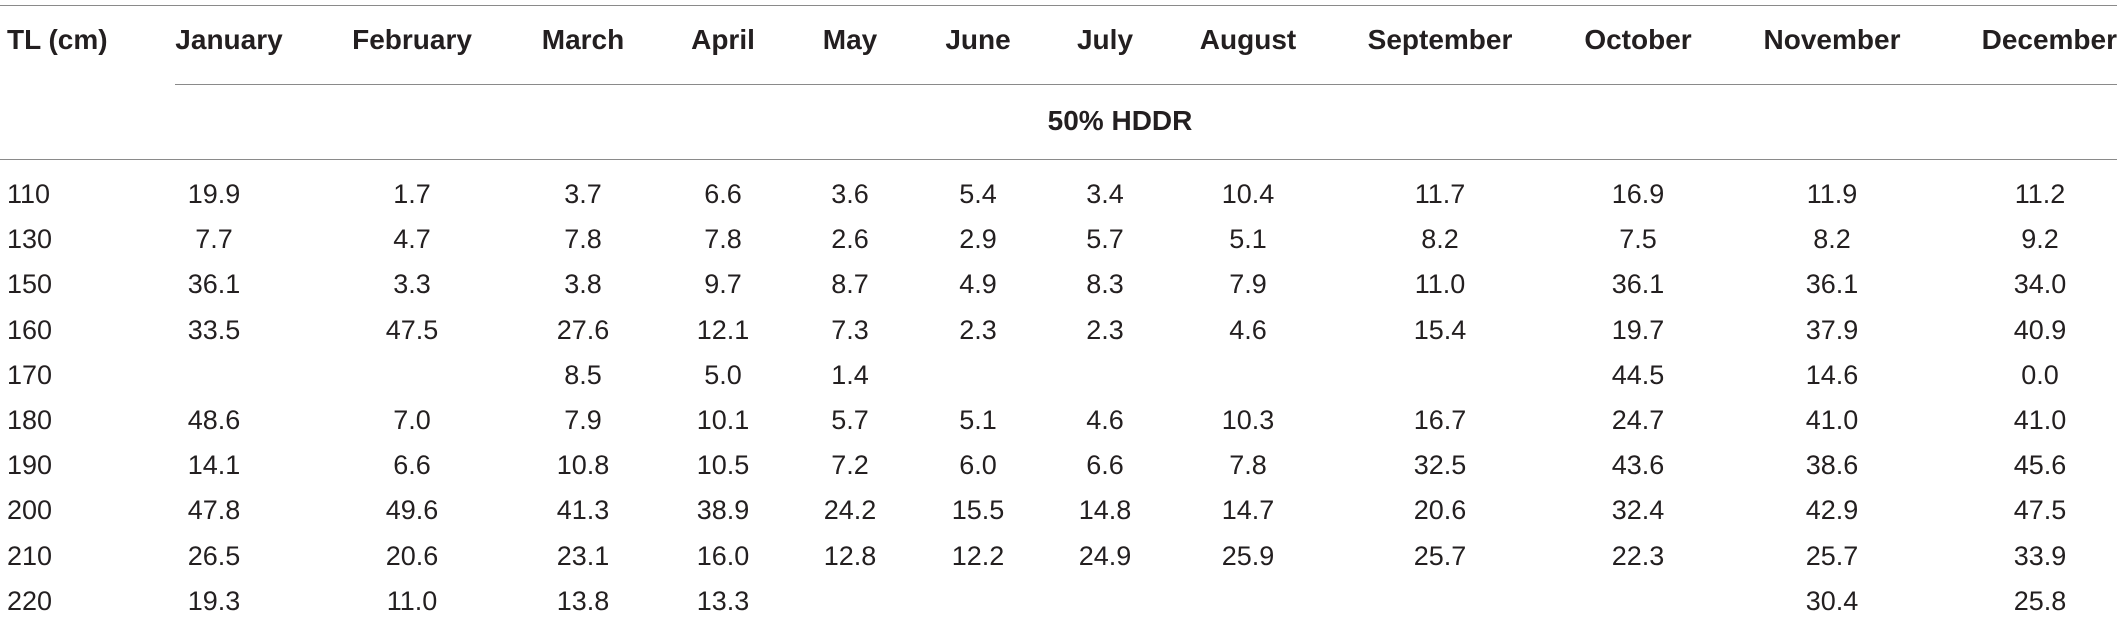 Image resolution: width=2117 pixels, height=636 pixels. What do you see at coordinates (1058, 601) in the screenshot?
I see `table-row: 220 19.3 11.0 13.8 13.3 30.4 25.8` at bounding box center [1058, 601].